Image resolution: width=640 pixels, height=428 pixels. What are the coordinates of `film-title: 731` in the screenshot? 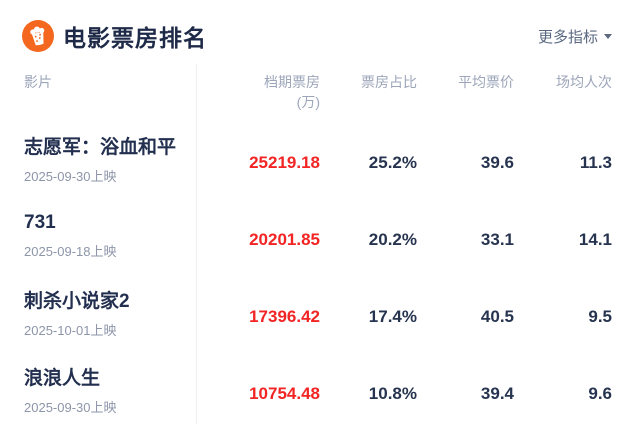 It's located at (40, 222).